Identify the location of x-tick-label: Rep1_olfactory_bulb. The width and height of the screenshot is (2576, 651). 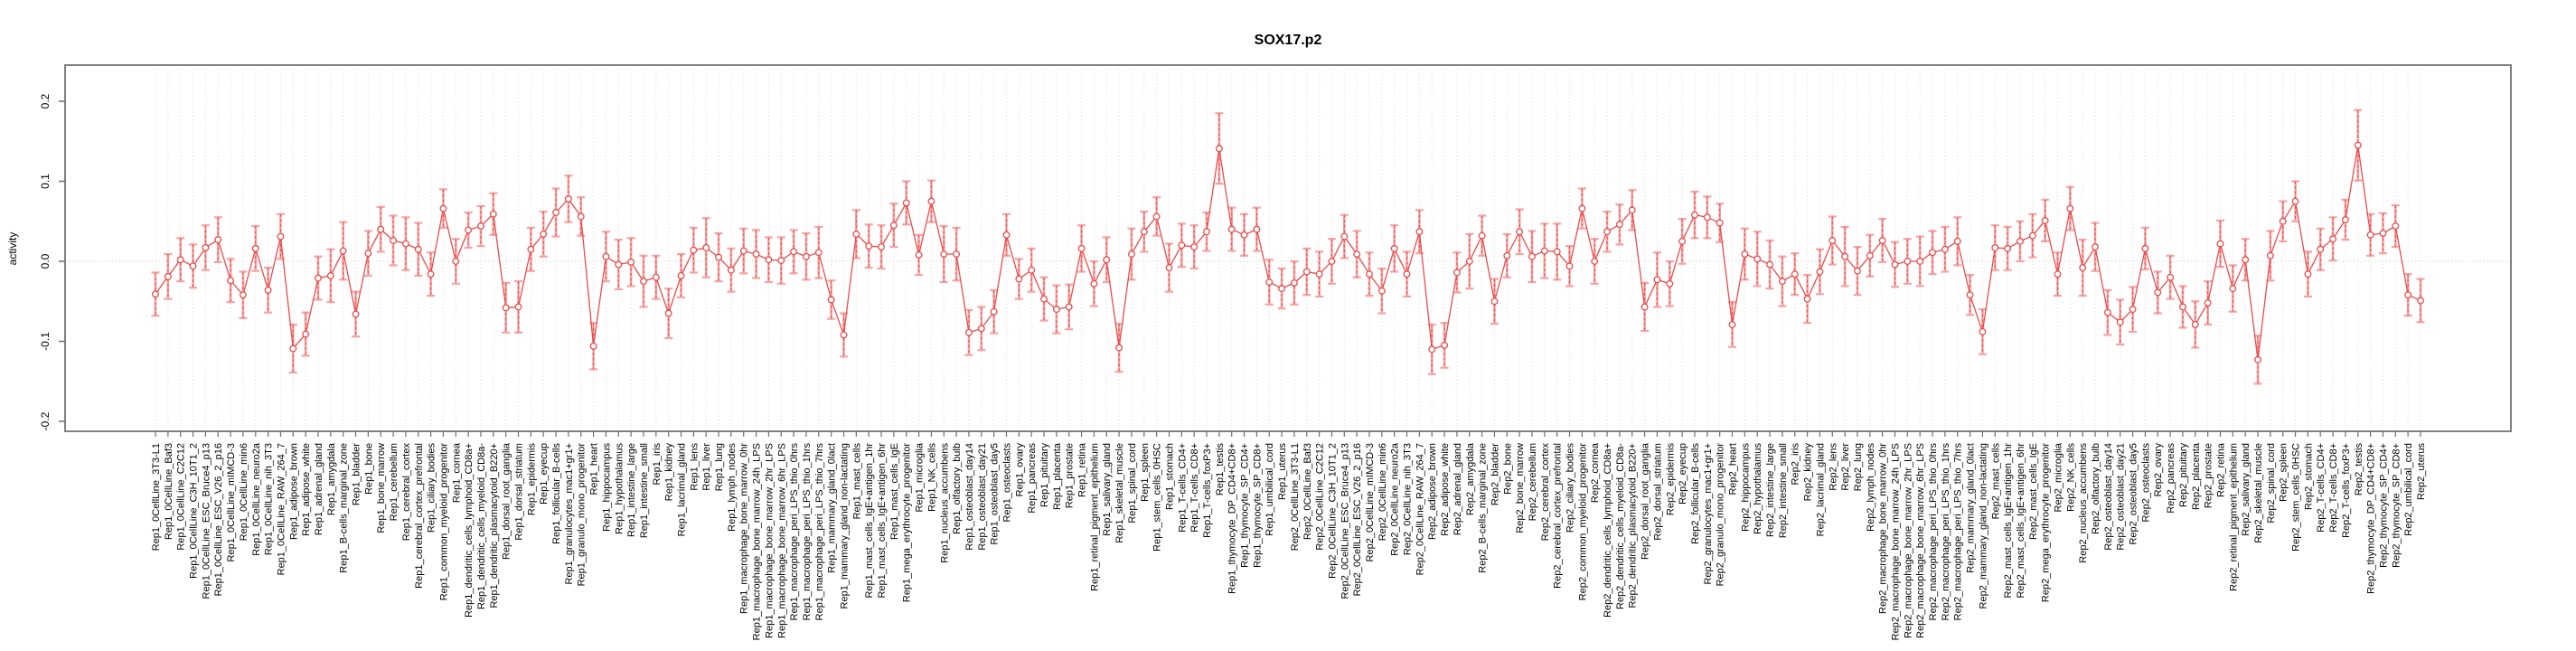
(957, 488).